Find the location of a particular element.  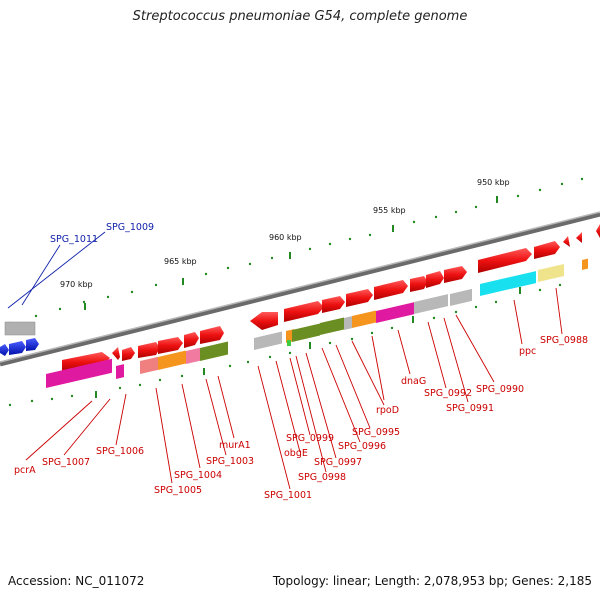

gene-label-spg-1003: SPG_1003 is located at coordinates (230, 461).